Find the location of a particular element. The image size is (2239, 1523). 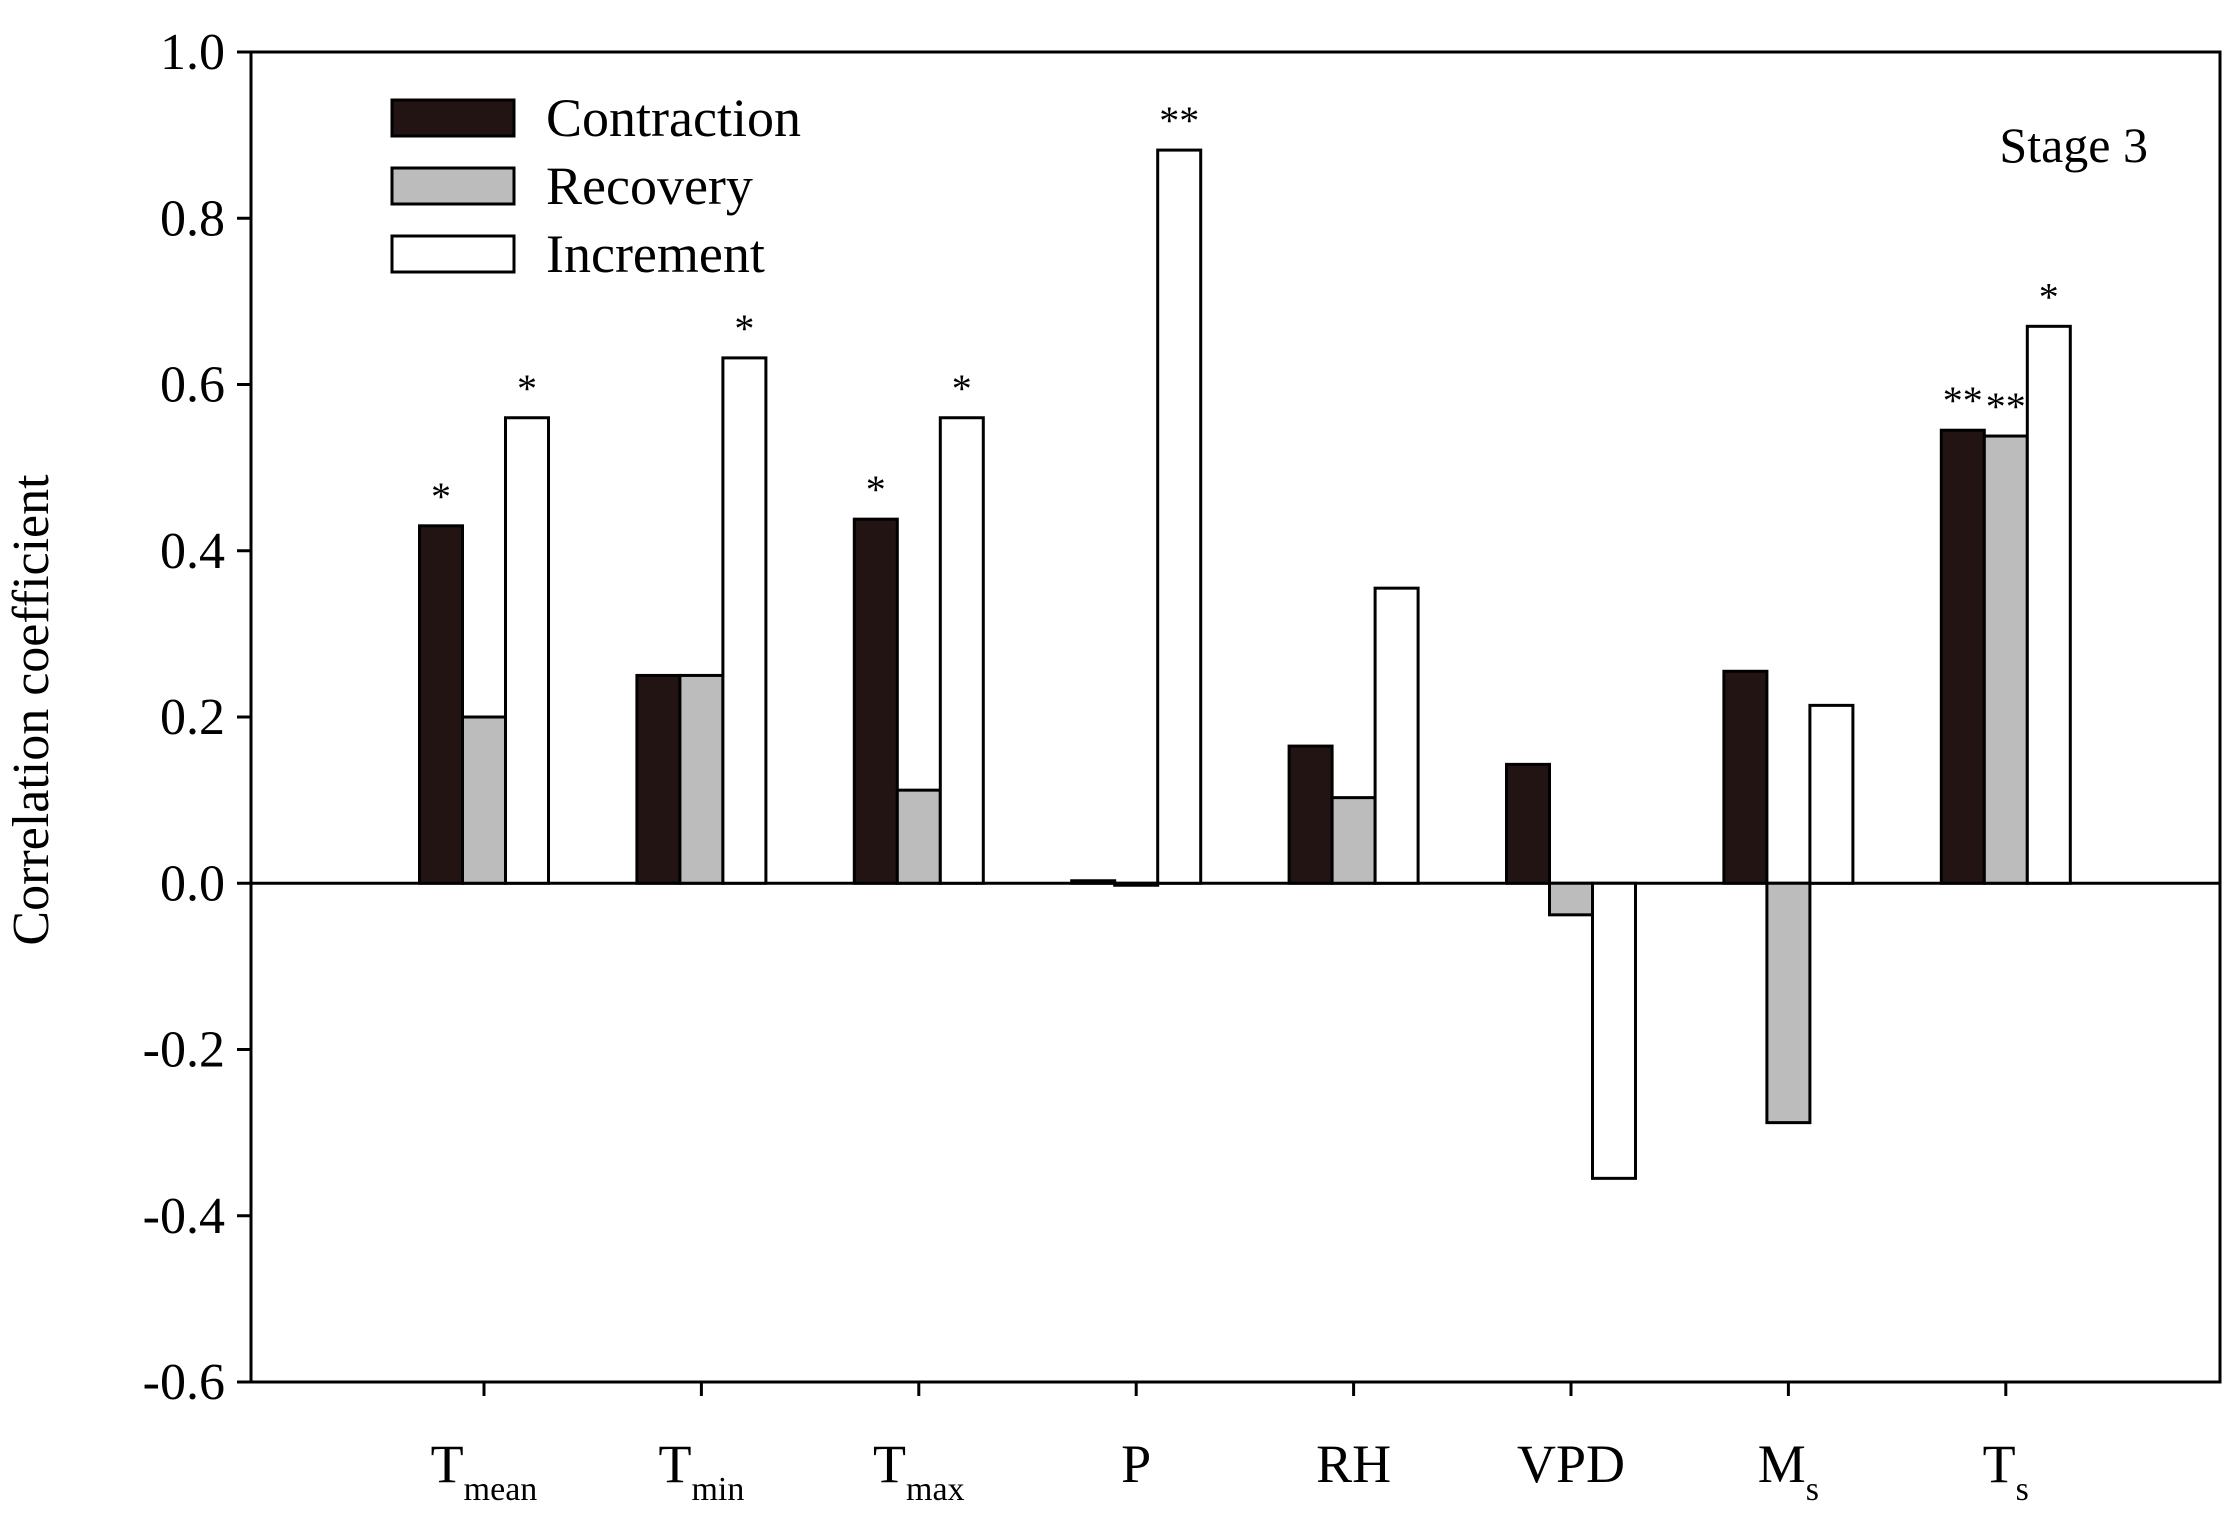

legend-label-increment: Increment is located at coordinates (655, 254).